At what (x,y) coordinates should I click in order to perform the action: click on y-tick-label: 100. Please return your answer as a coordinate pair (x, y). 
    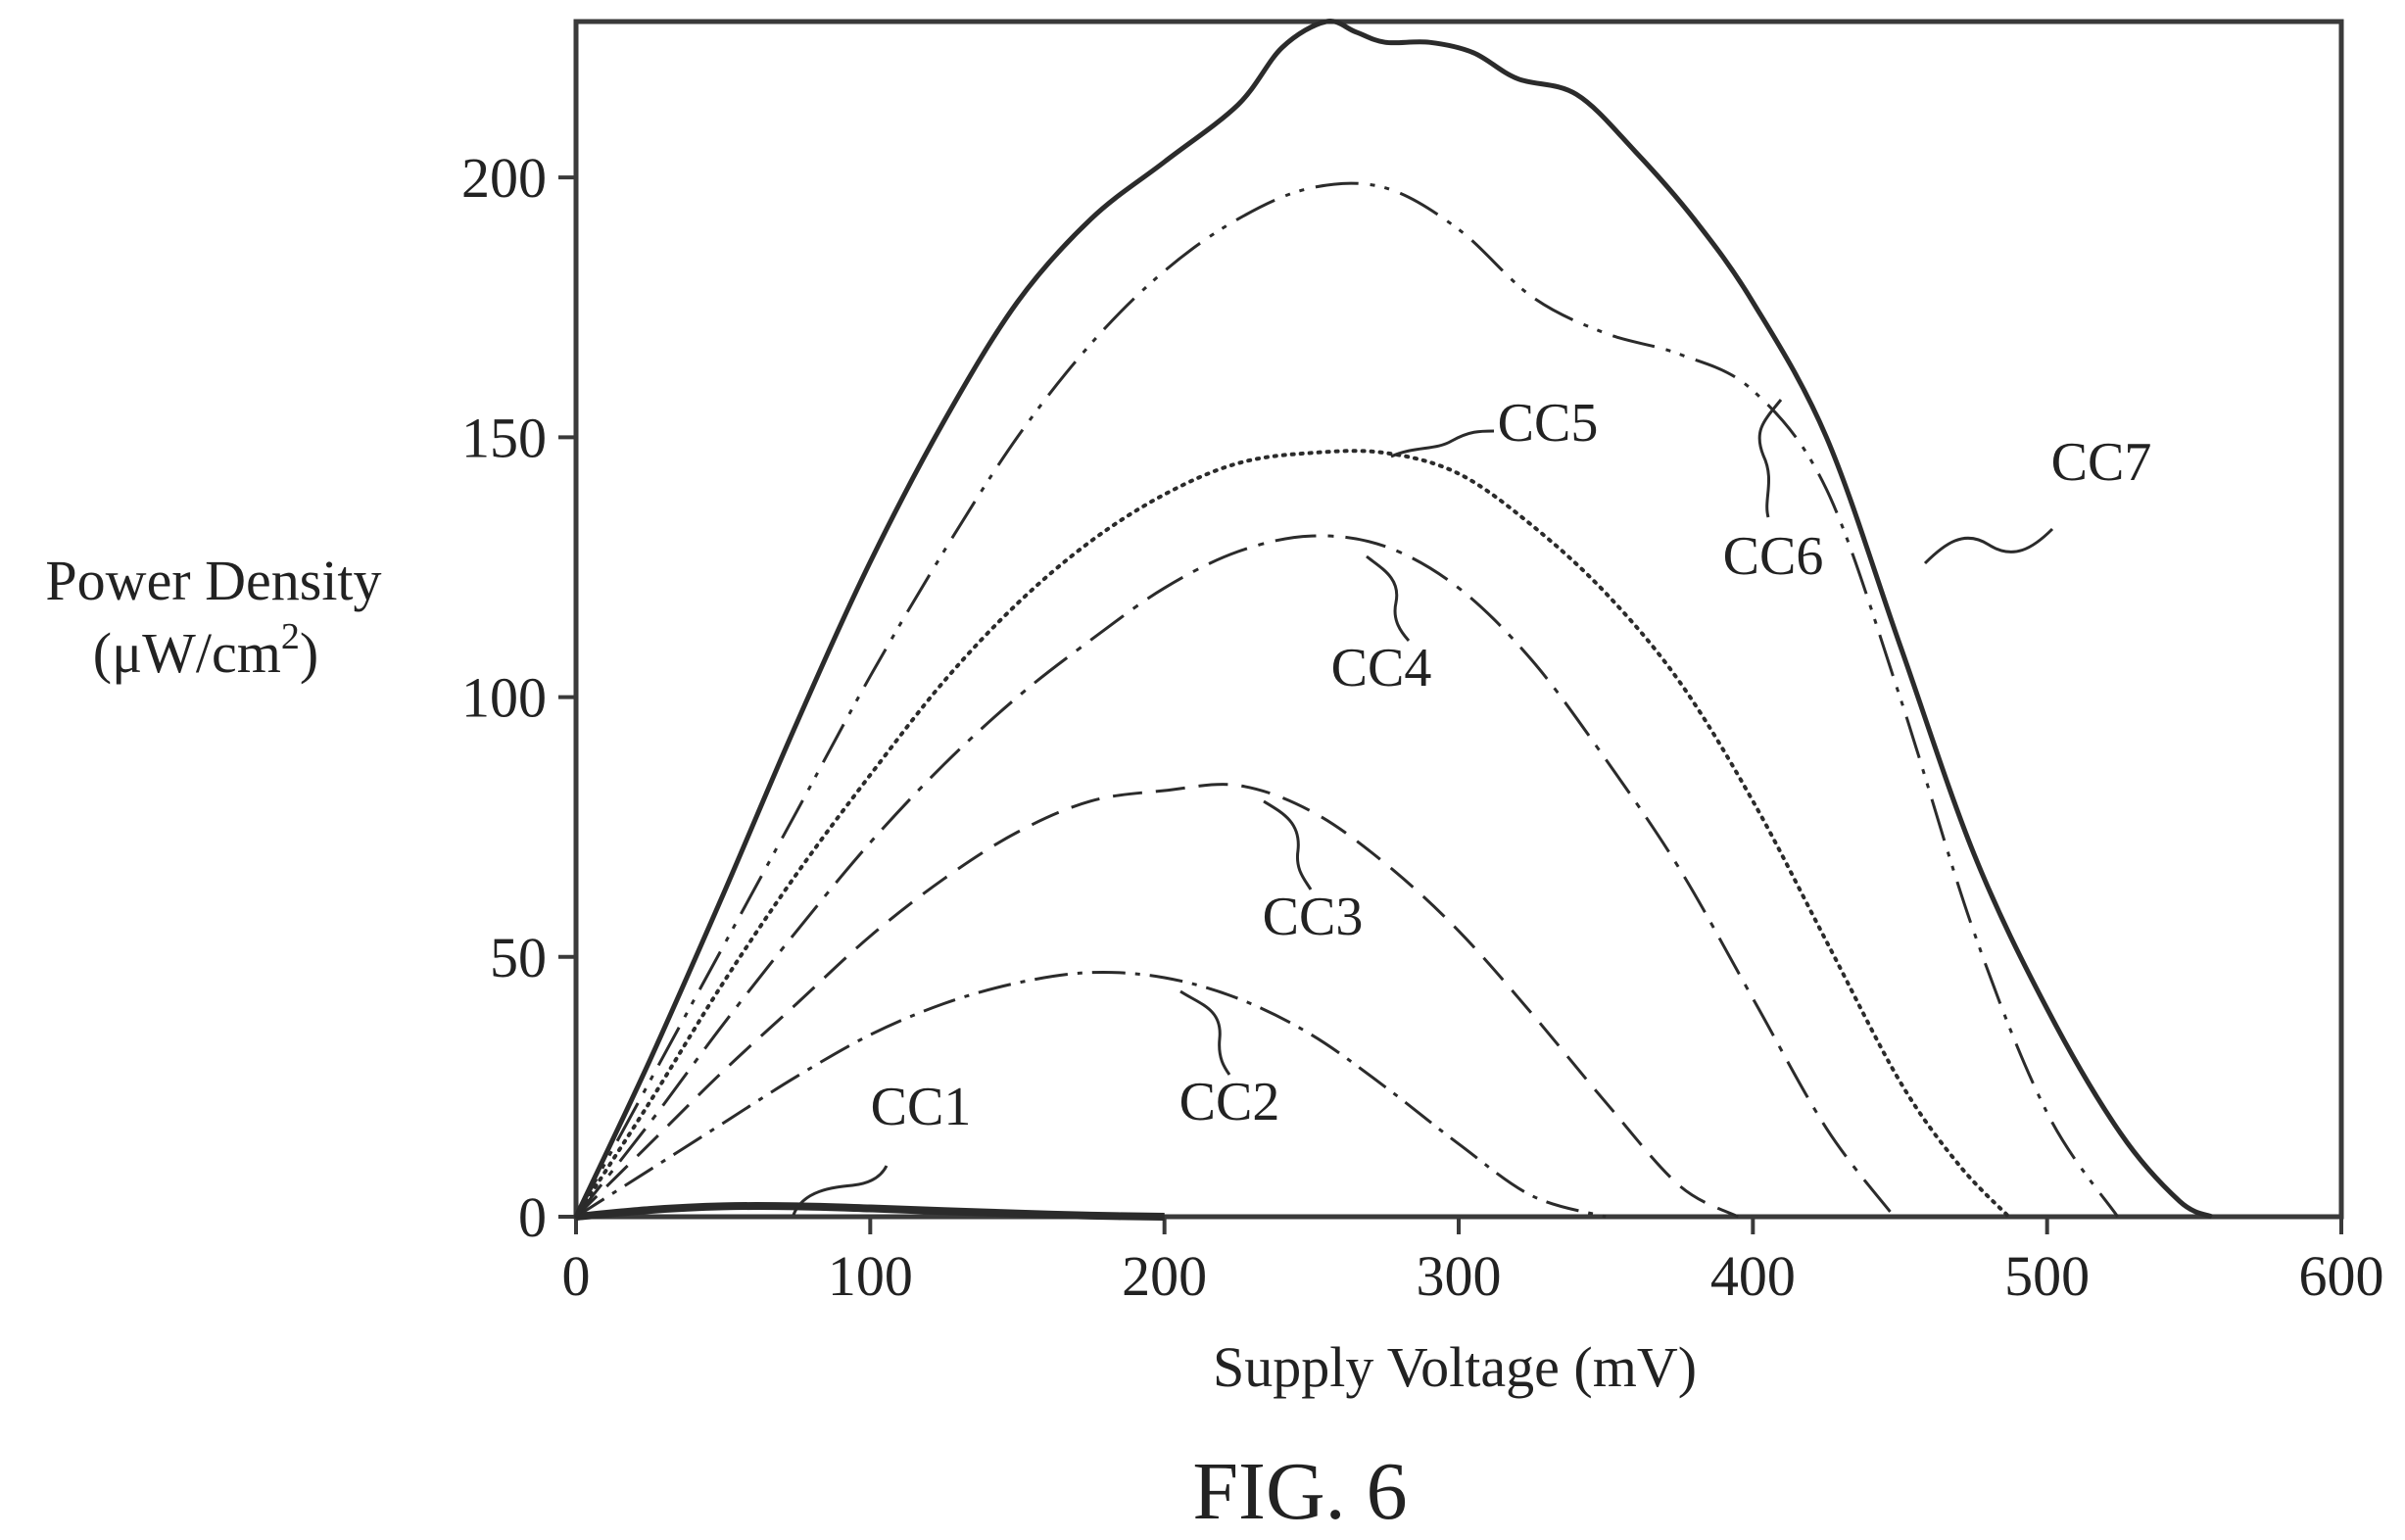
    Looking at the image, I should click on (504, 698).